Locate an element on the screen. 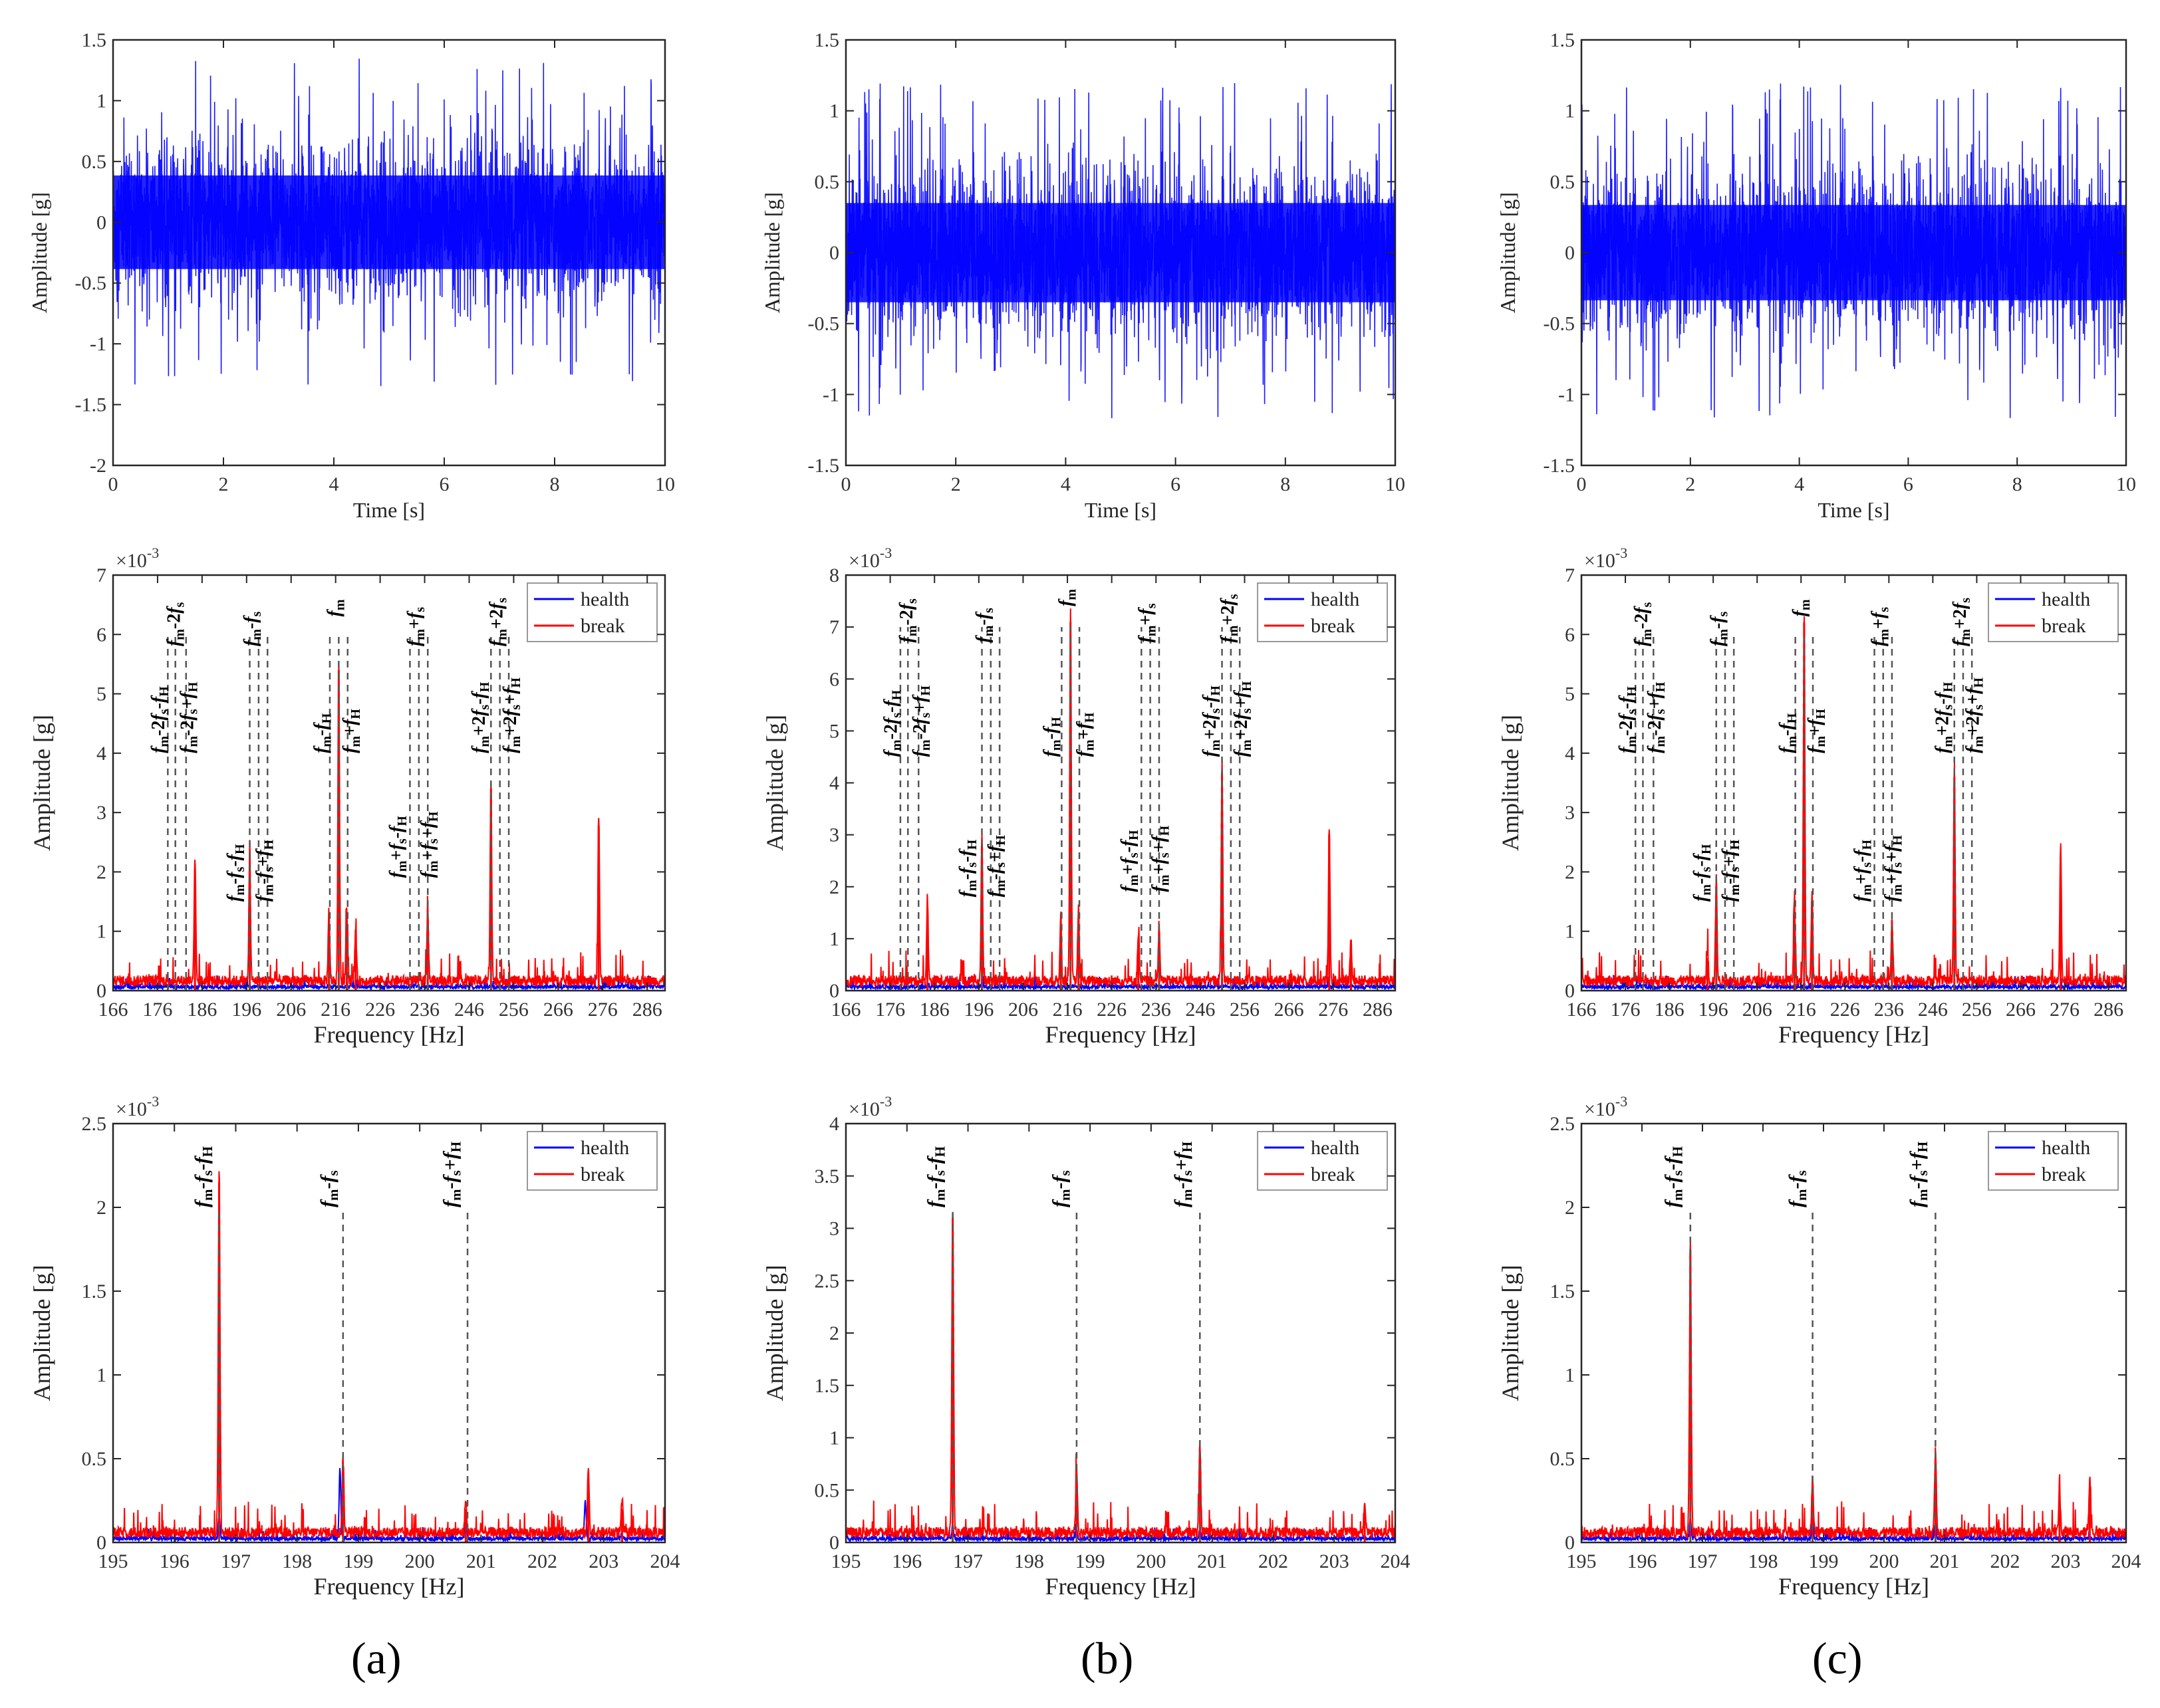  plot-area-a2 is located at coordinates (389, 812).